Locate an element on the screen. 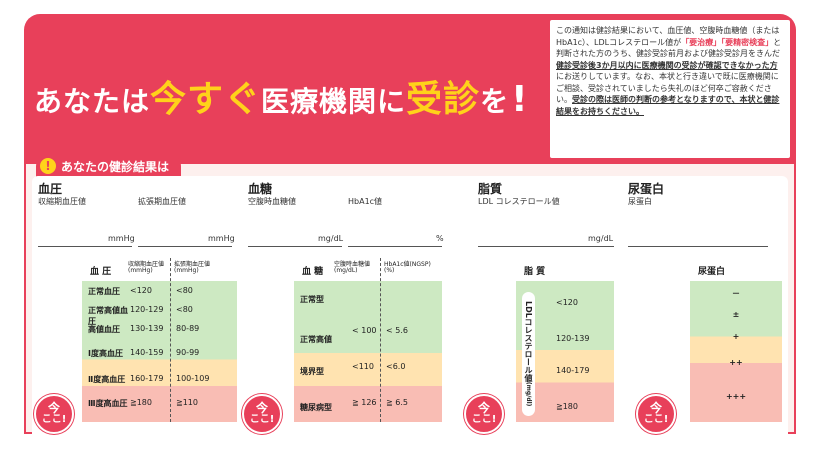  bp-row-label: 正常血圧 is located at coordinates (104, 291).